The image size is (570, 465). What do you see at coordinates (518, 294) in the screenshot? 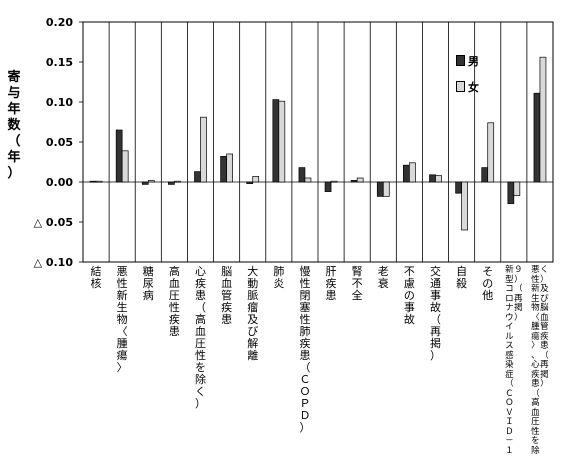
I see `x-tick-label: ９）（再掲）` at bounding box center [518, 294].